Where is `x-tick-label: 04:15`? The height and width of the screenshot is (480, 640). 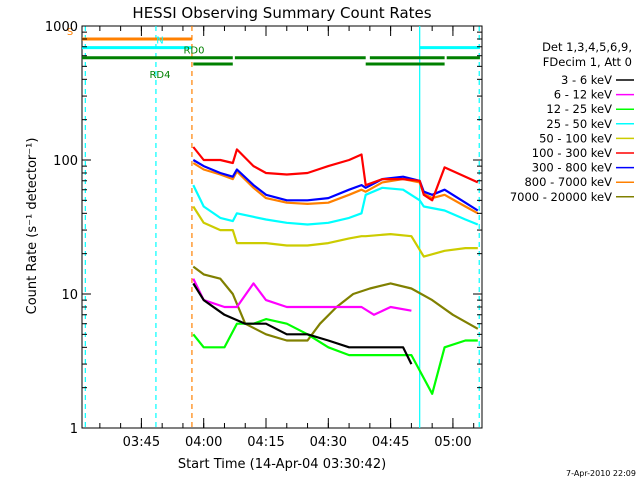
x-tick-label: 04:15 is located at coordinates (265, 442).